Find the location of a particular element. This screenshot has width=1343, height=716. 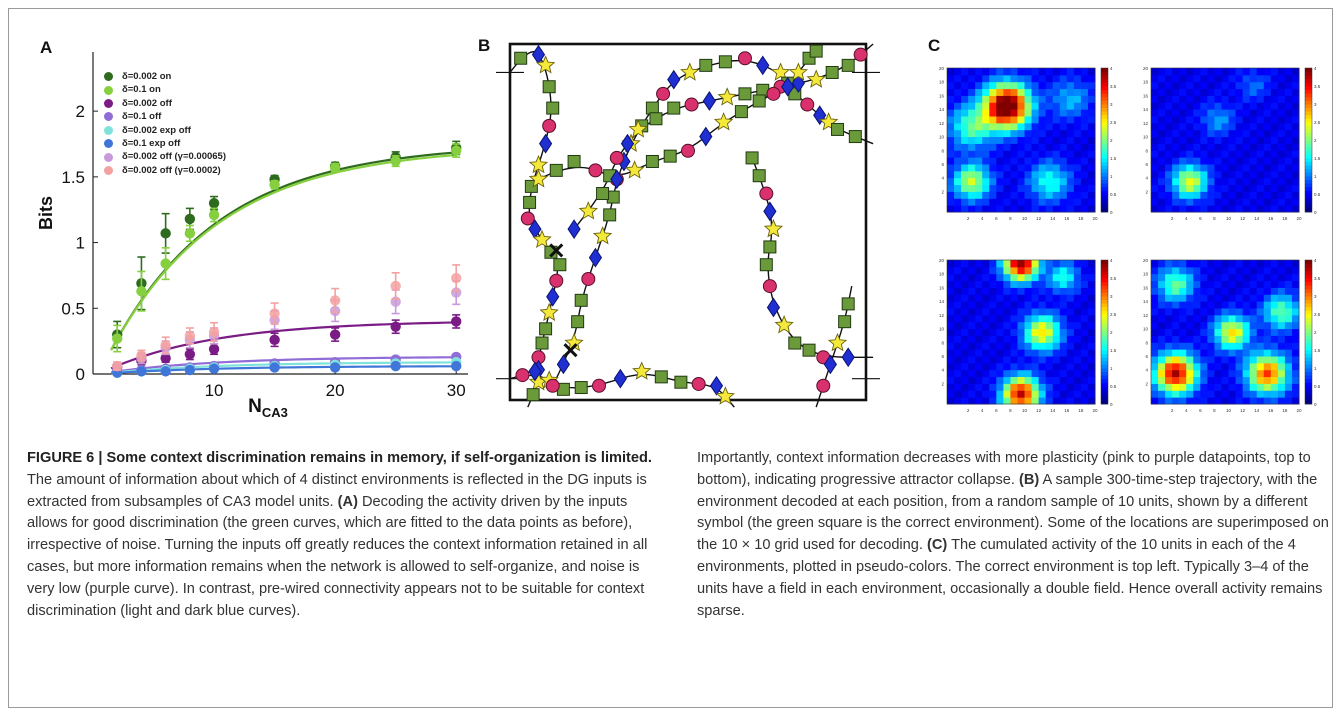

legend-label: δ=0.1 exp off is located at coordinates (151, 144).